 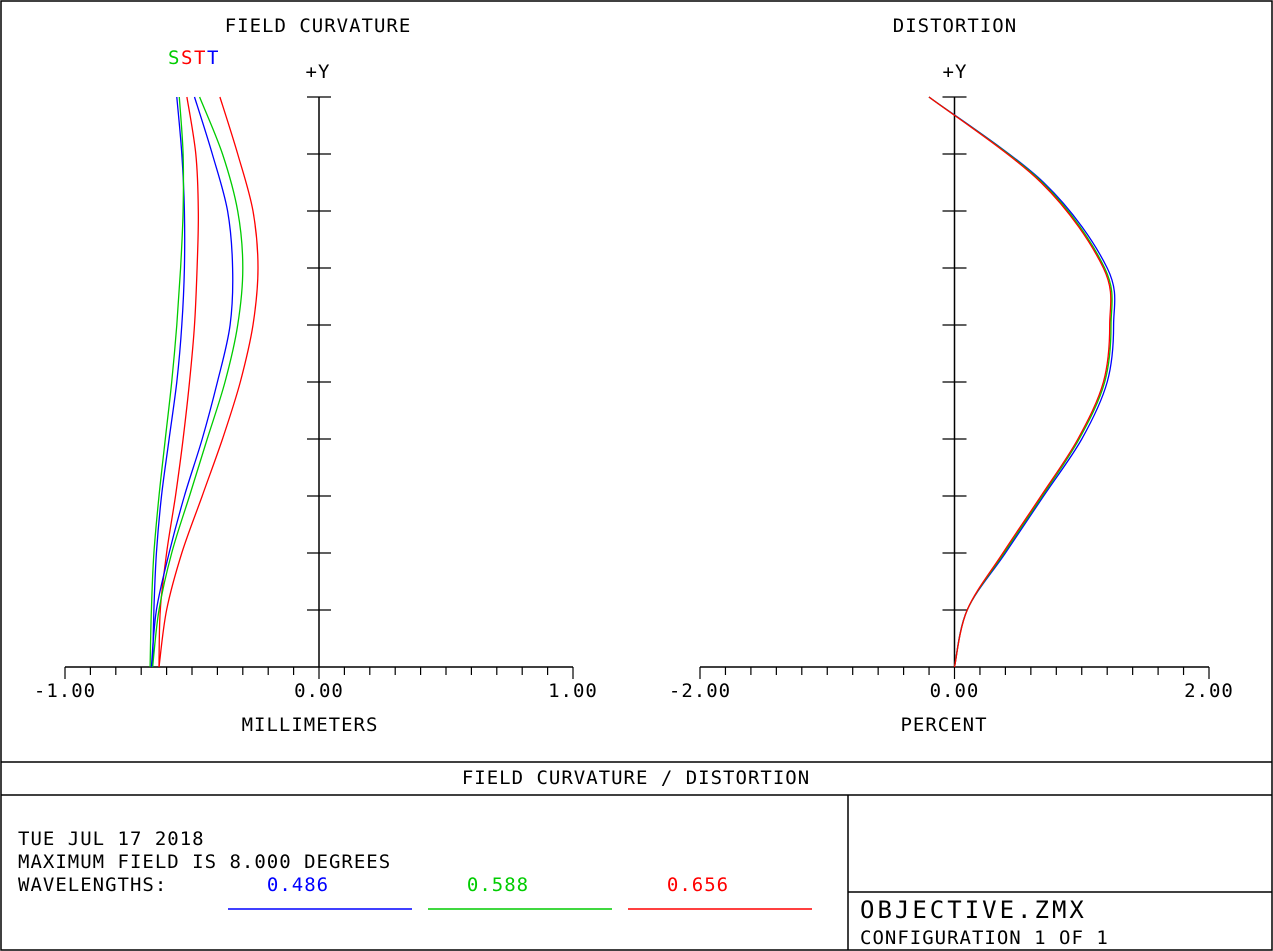 I want to click on wavelength-value: 0.486, so click(x=298, y=885).